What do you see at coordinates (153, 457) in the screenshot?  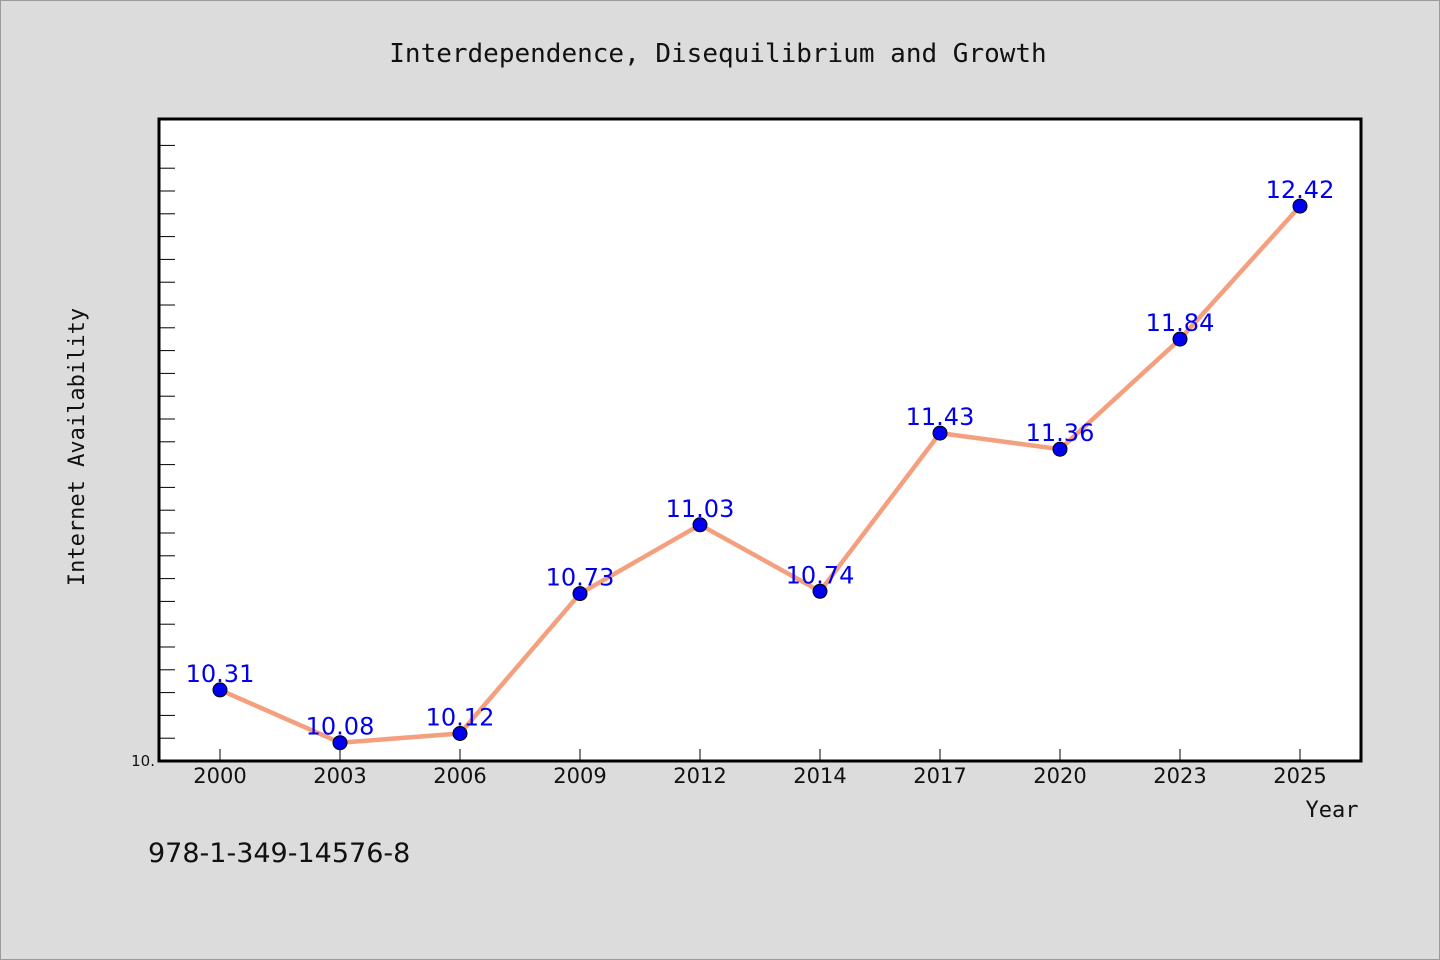 I see `y-axis-ticks: 10.` at bounding box center [153, 457].